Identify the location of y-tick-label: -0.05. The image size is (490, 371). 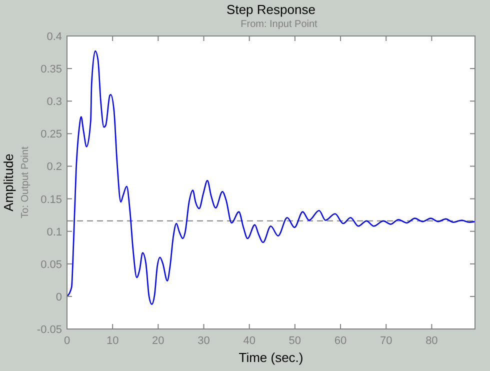
(49, 330).